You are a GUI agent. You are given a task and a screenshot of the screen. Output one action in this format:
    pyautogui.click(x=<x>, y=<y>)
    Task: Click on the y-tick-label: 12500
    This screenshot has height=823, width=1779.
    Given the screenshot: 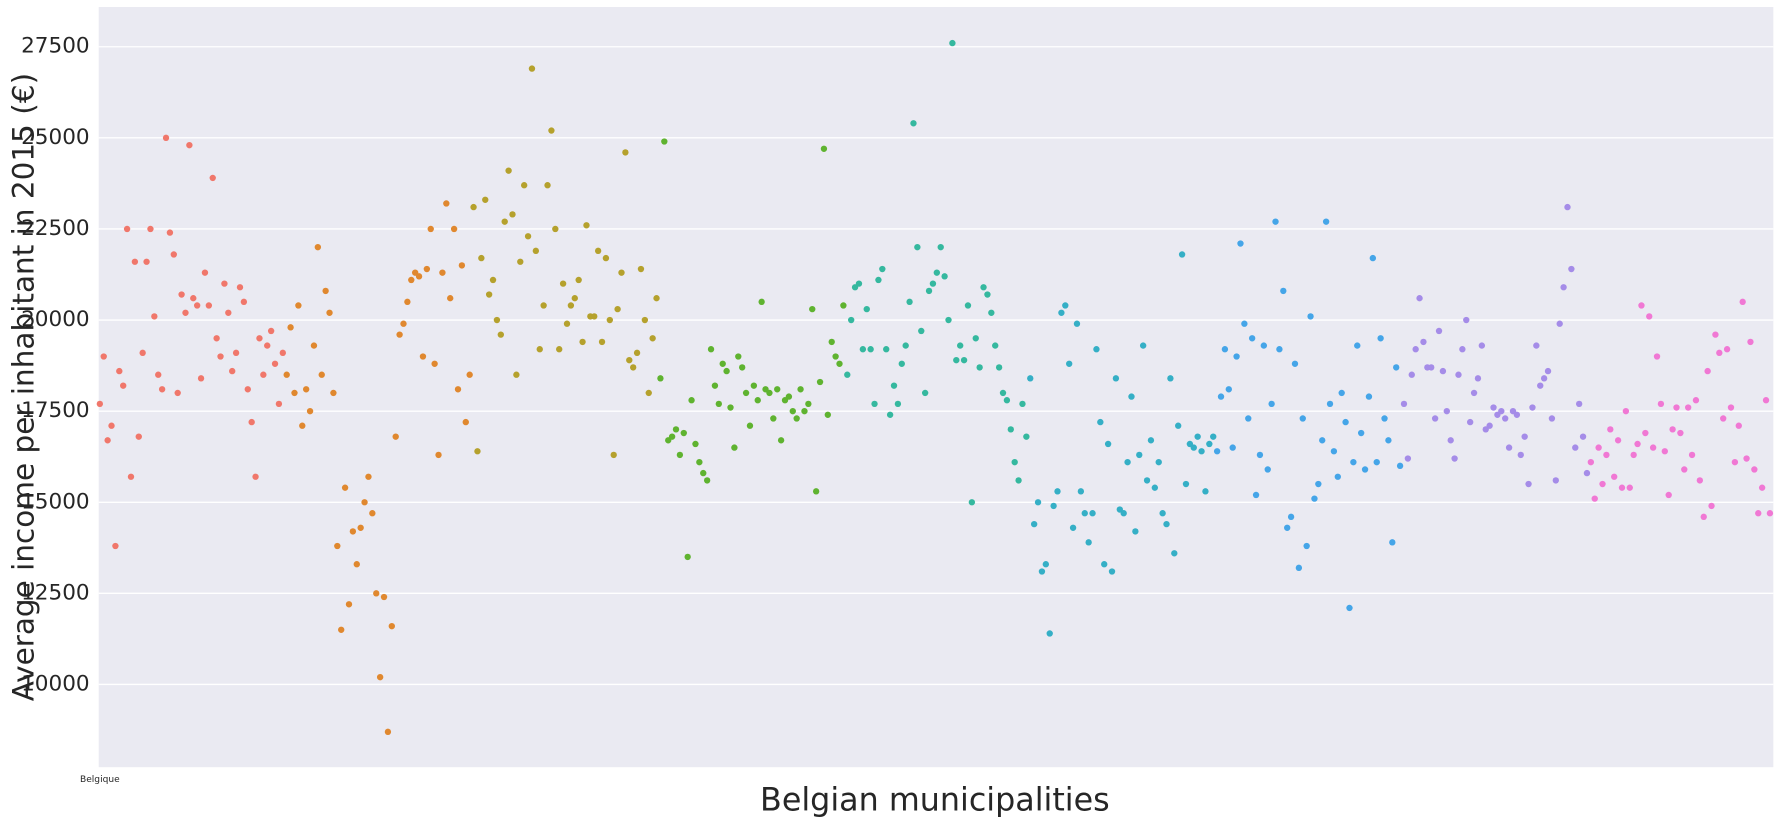 What is the action you would take?
    pyautogui.click(x=55, y=592)
    